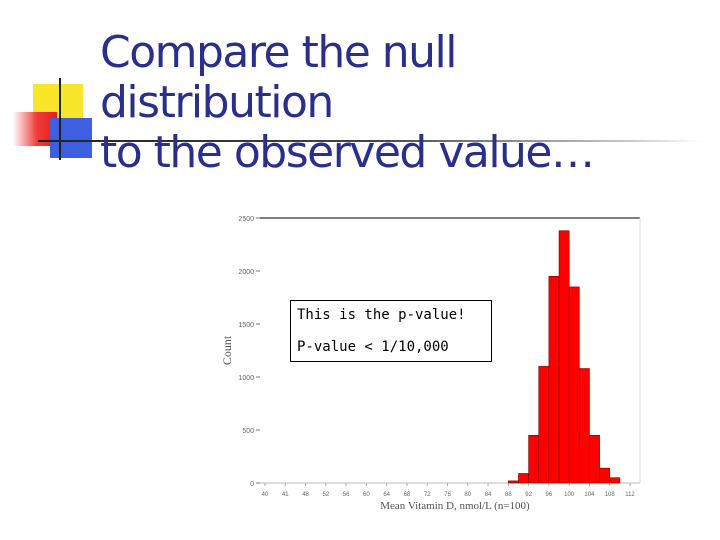 The width and height of the screenshot is (720, 540). What do you see at coordinates (246, 272) in the screenshot?
I see `y-tick-label: 2000` at bounding box center [246, 272].